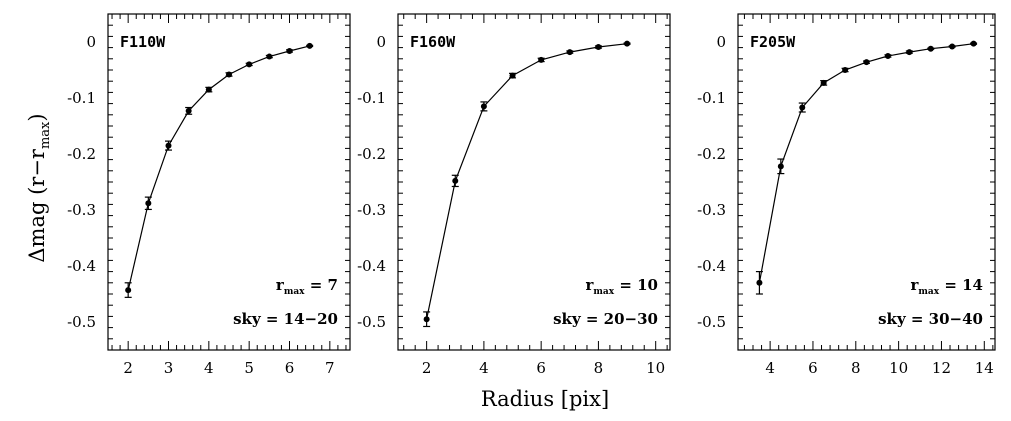 The height and width of the screenshot is (421, 1011). What do you see at coordinates (37, 205) in the screenshot?
I see `y-axis-title-main: Δmag (r−r` at bounding box center [37, 205].